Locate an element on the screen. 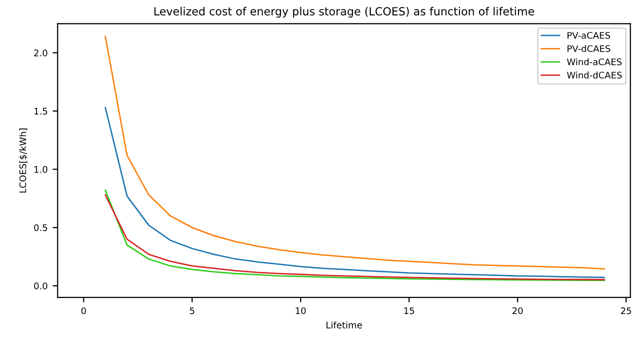 This screenshot has width=640, height=338. y-tick-label: 1.0 is located at coordinates (41, 169).